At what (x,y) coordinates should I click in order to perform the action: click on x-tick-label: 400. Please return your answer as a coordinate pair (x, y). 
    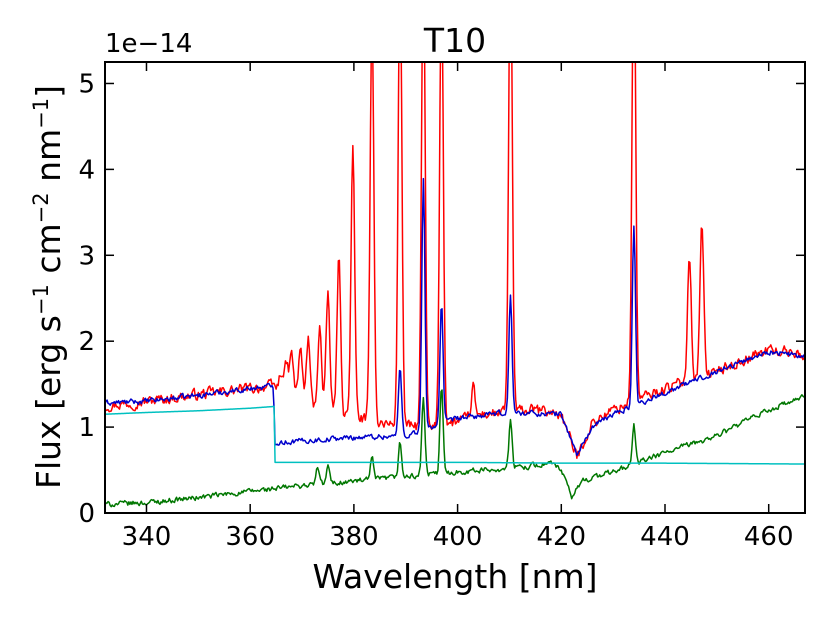
    Looking at the image, I should click on (458, 537).